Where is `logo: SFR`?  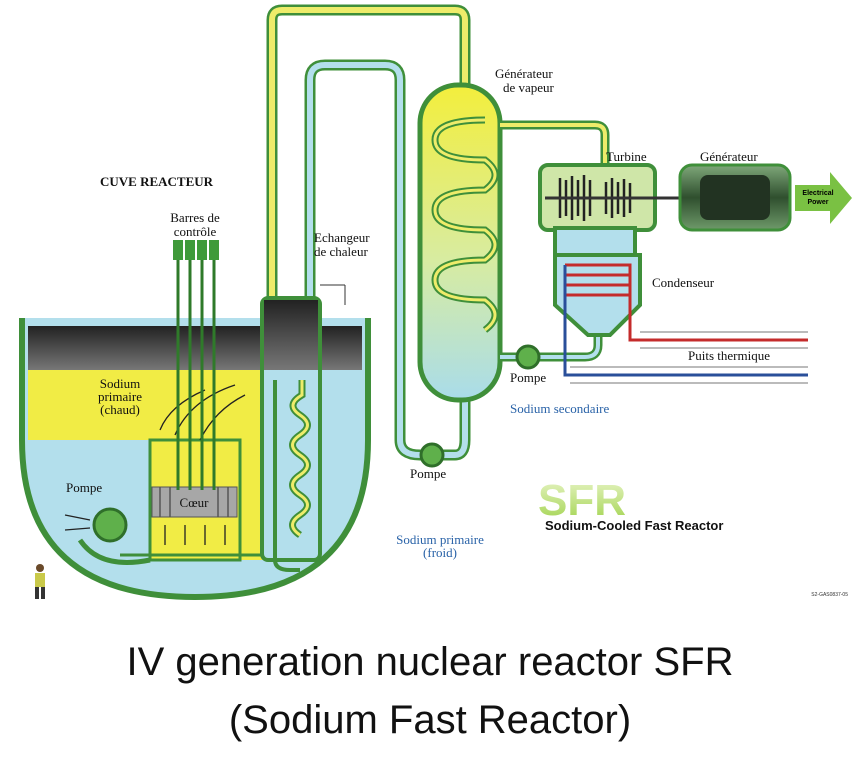
logo: SFR is located at coordinates (582, 500).